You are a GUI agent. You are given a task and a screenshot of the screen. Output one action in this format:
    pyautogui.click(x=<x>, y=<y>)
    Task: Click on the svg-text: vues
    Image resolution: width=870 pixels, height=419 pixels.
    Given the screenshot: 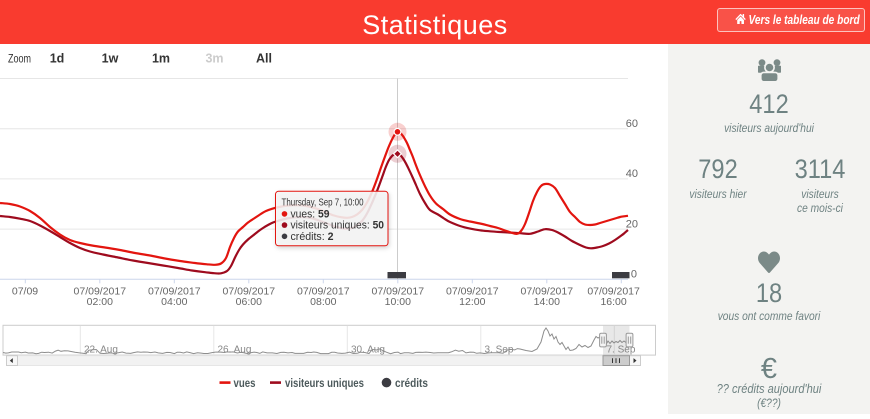 What is the action you would take?
    pyautogui.click(x=245, y=383)
    